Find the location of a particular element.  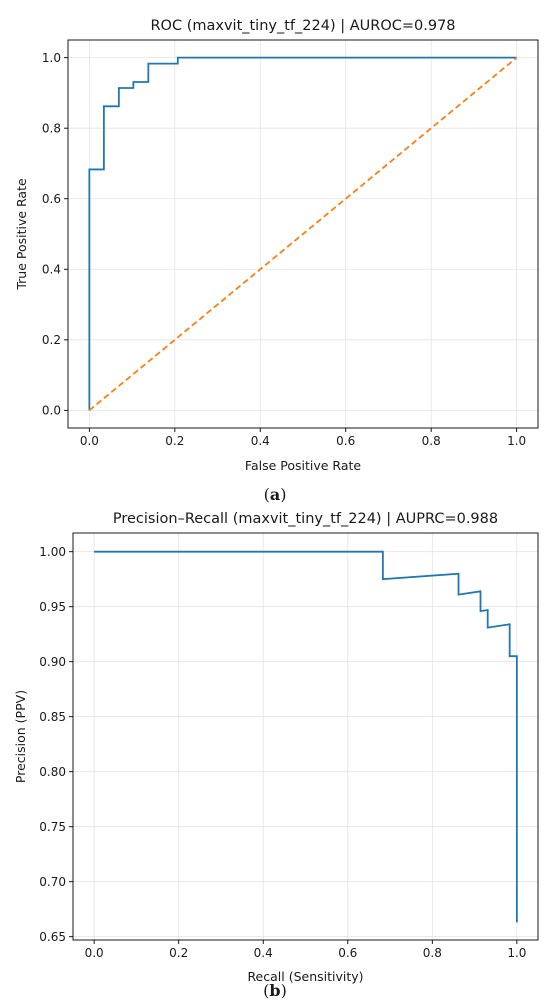

y-tick-label: 0.90 is located at coordinates (52, 662).